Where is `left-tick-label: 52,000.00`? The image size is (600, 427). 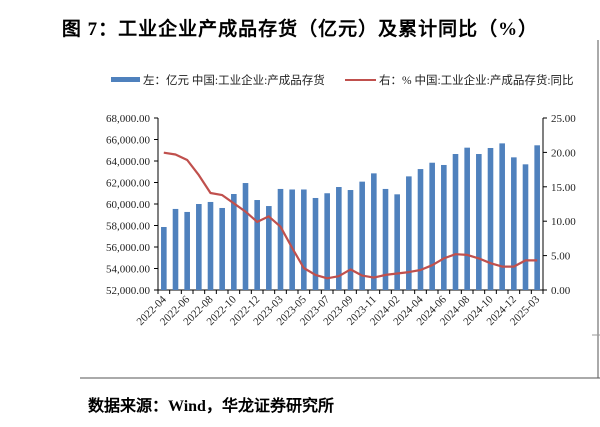 left-tick-label: 52,000.00 is located at coordinates (128, 291).